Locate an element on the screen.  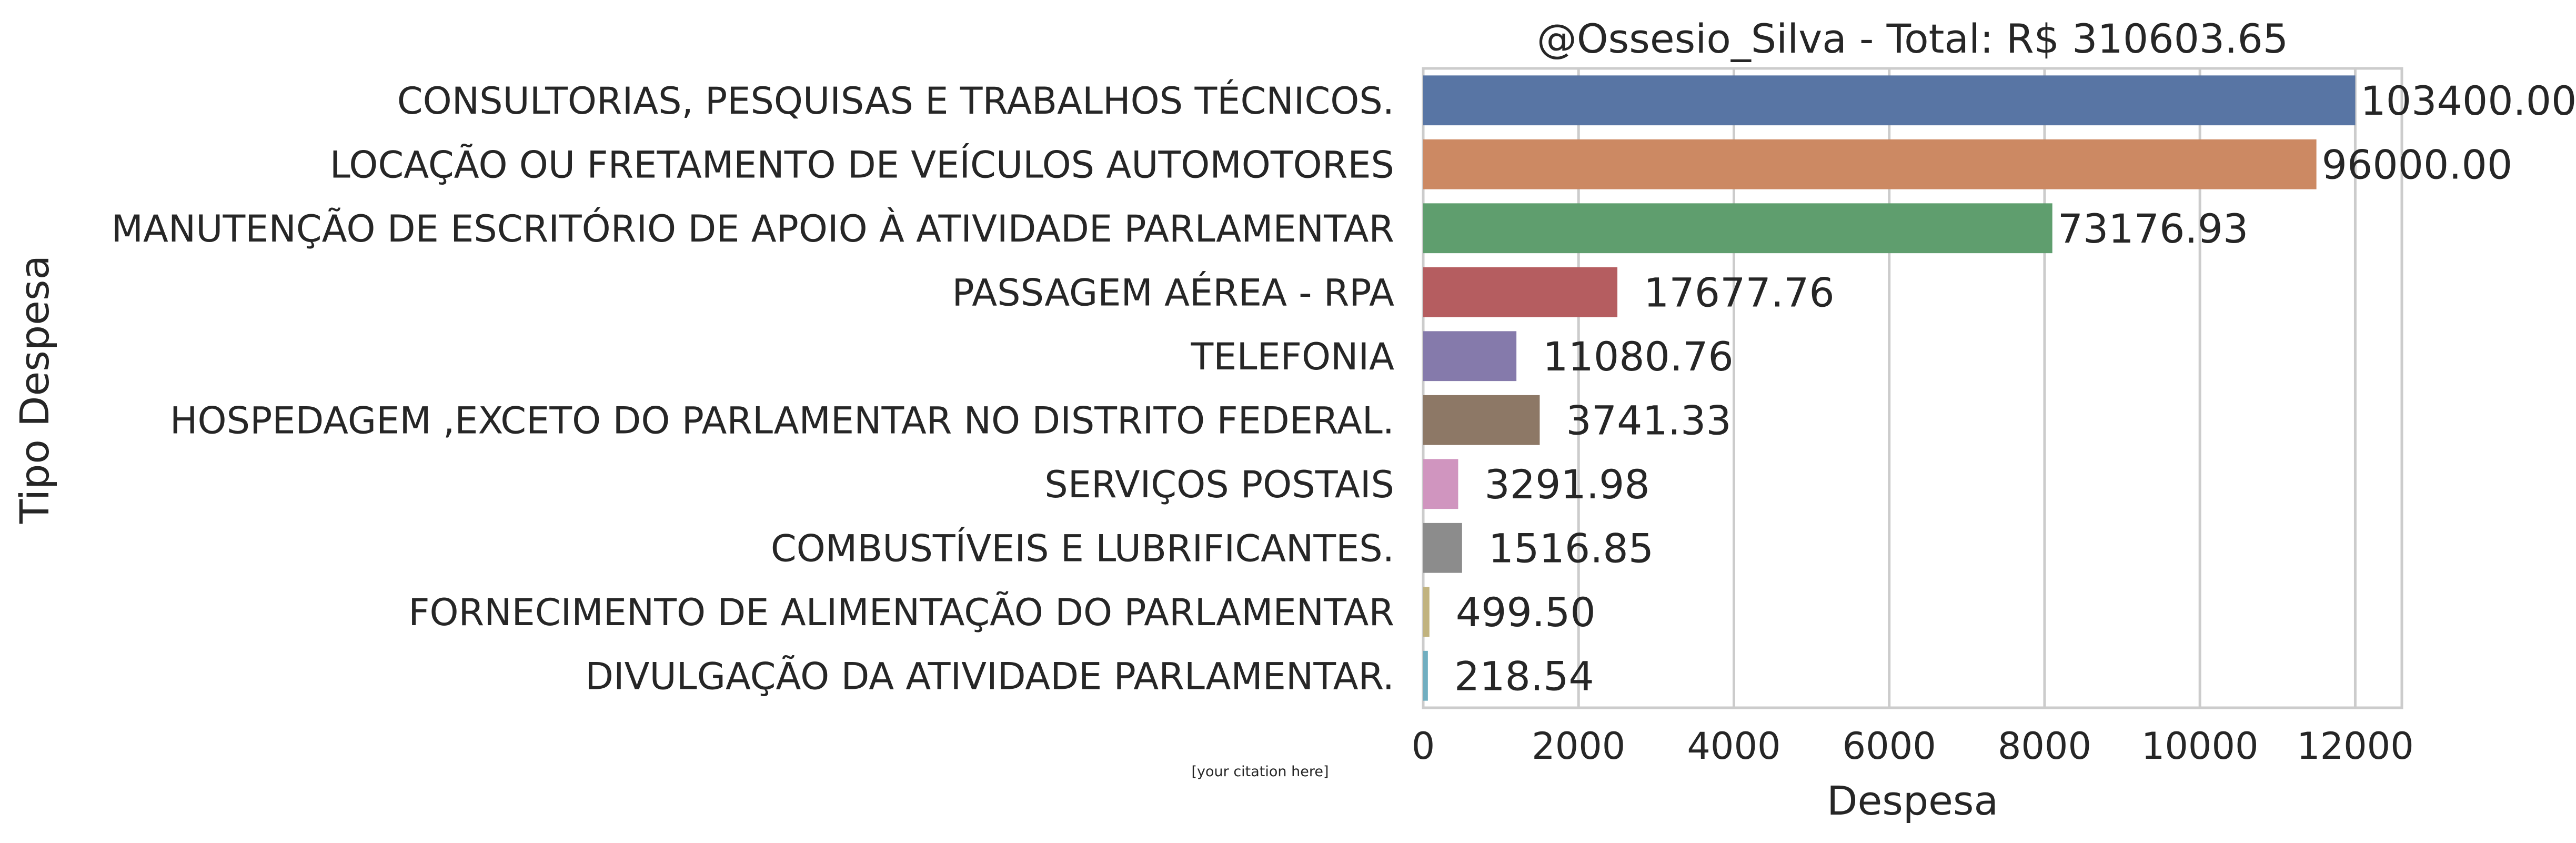
value-label: 3741.33 is located at coordinates (1649, 420).